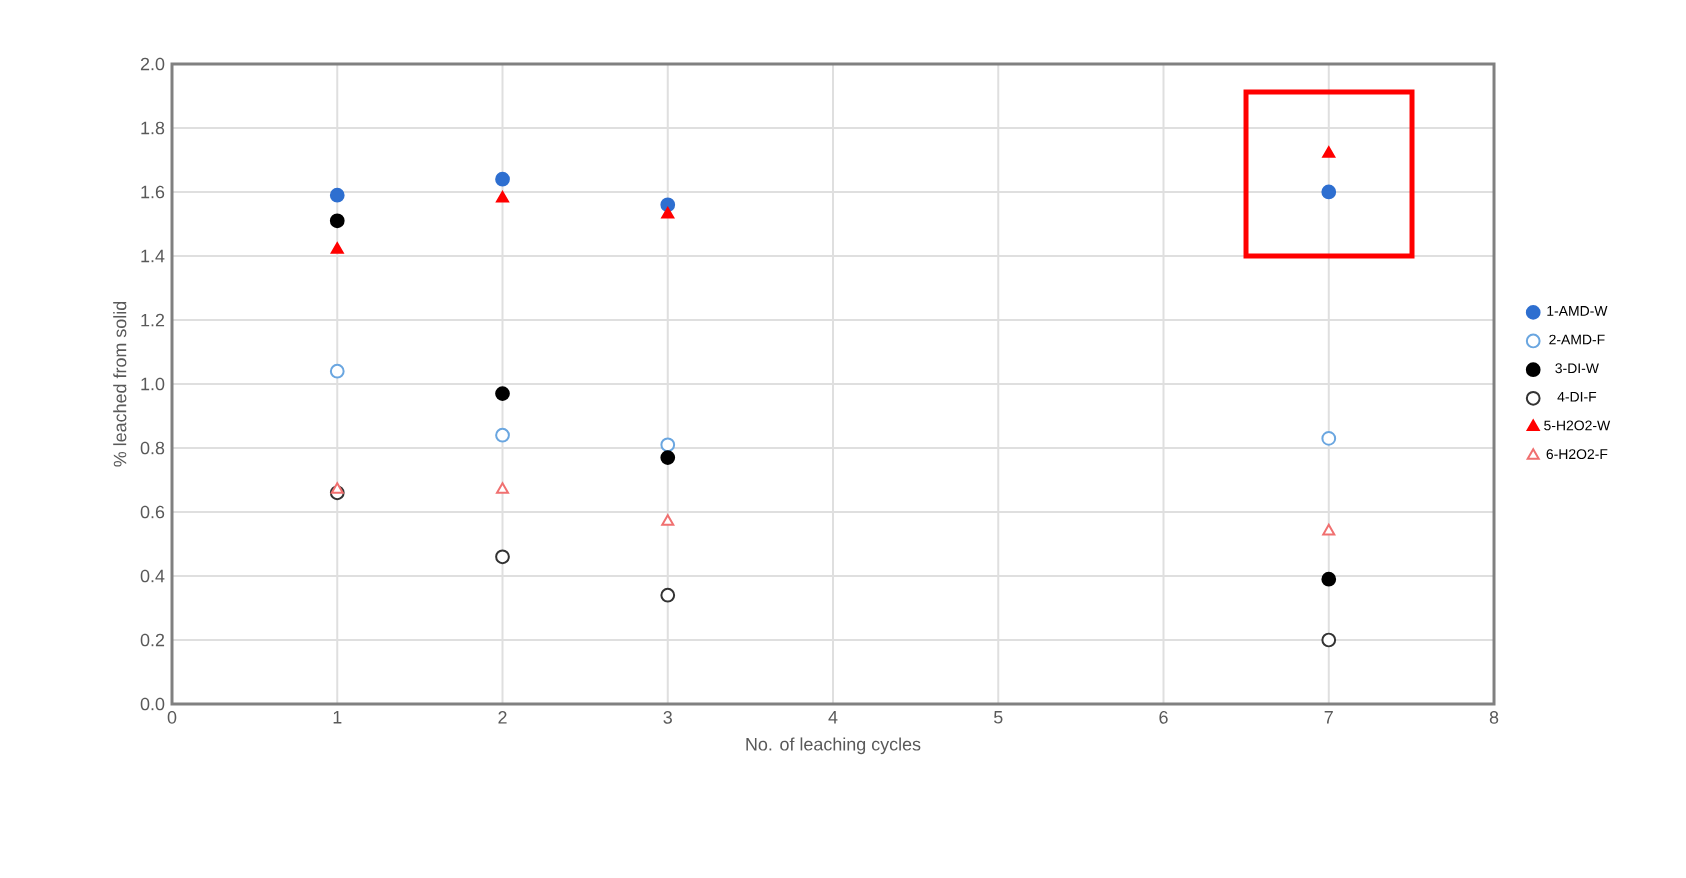 The image size is (1686, 878). I want to click on x-tick-label: 7, so click(1328, 717).